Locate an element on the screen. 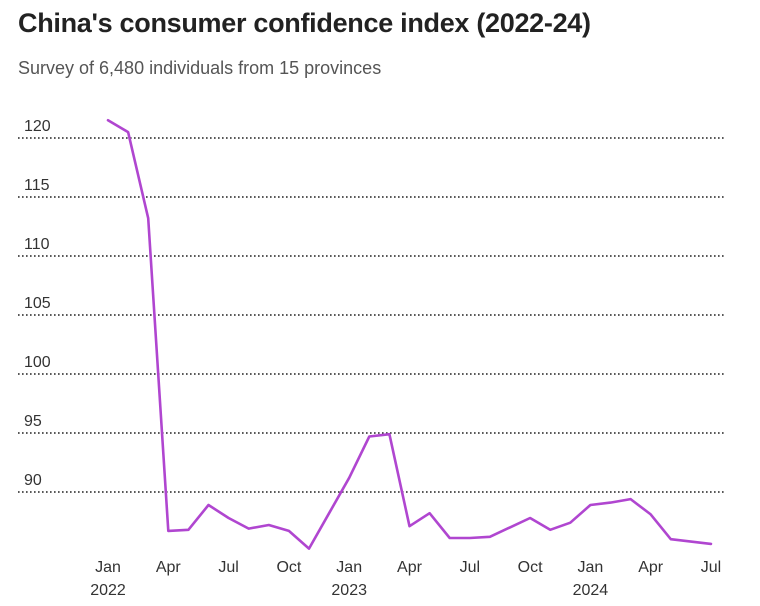 The image size is (760, 606). x-tick-year-label: 2023 is located at coordinates (349, 590).